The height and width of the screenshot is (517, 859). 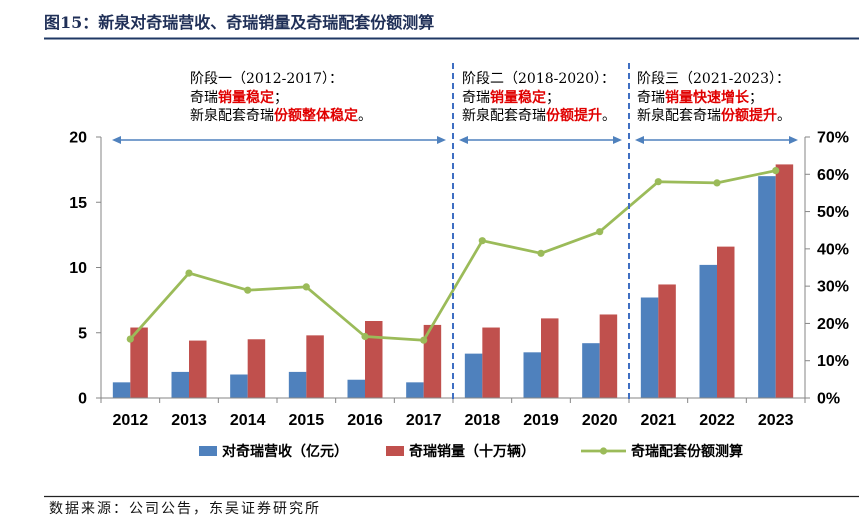 I want to click on revenue-bar-2017, so click(x=415, y=390).